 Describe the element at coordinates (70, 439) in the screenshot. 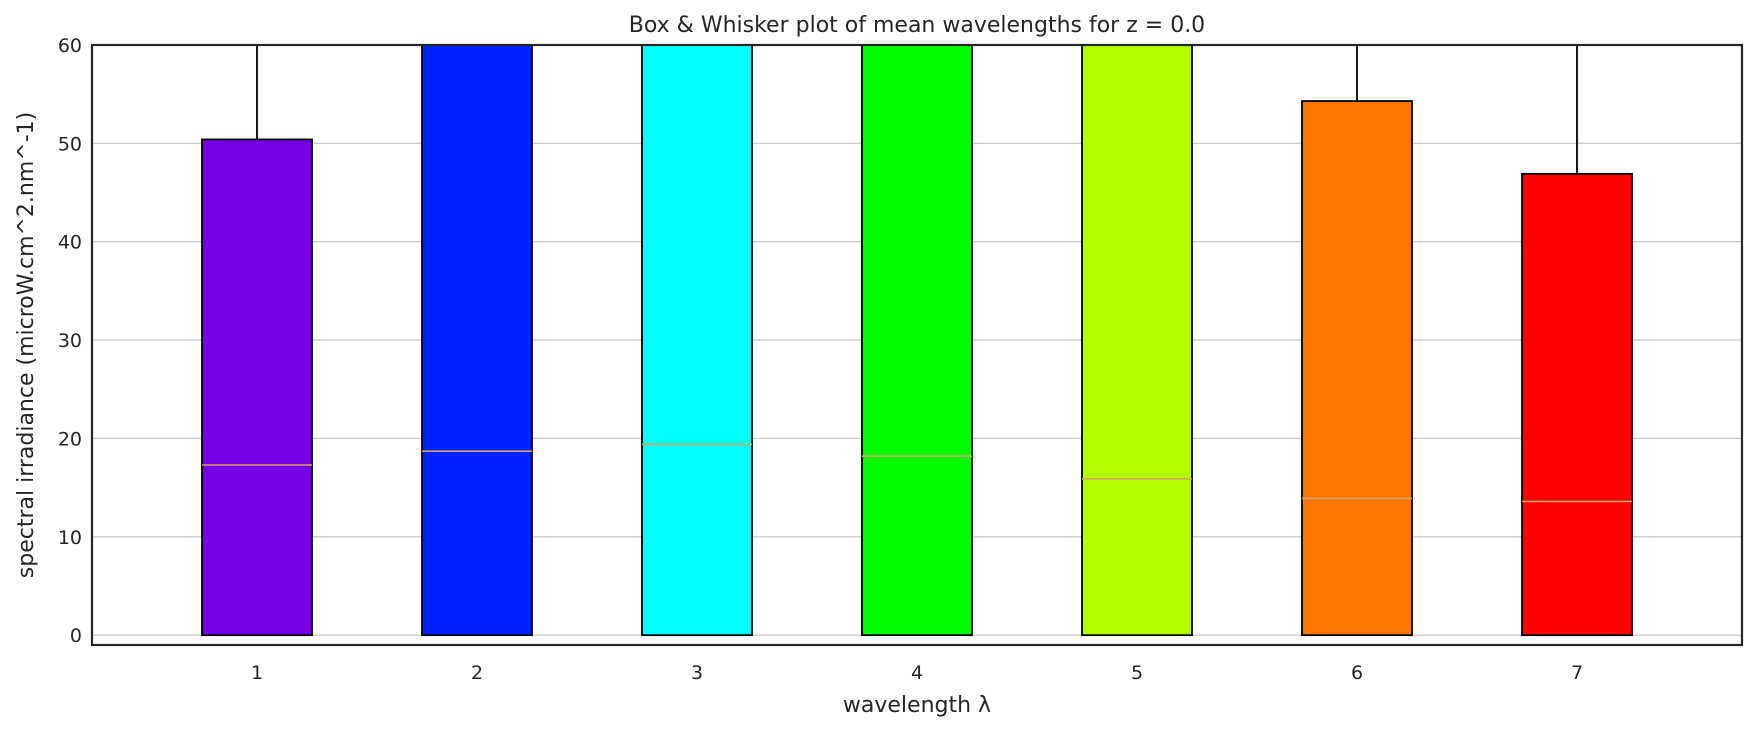

I see `y-tick-label: 20` at that location.